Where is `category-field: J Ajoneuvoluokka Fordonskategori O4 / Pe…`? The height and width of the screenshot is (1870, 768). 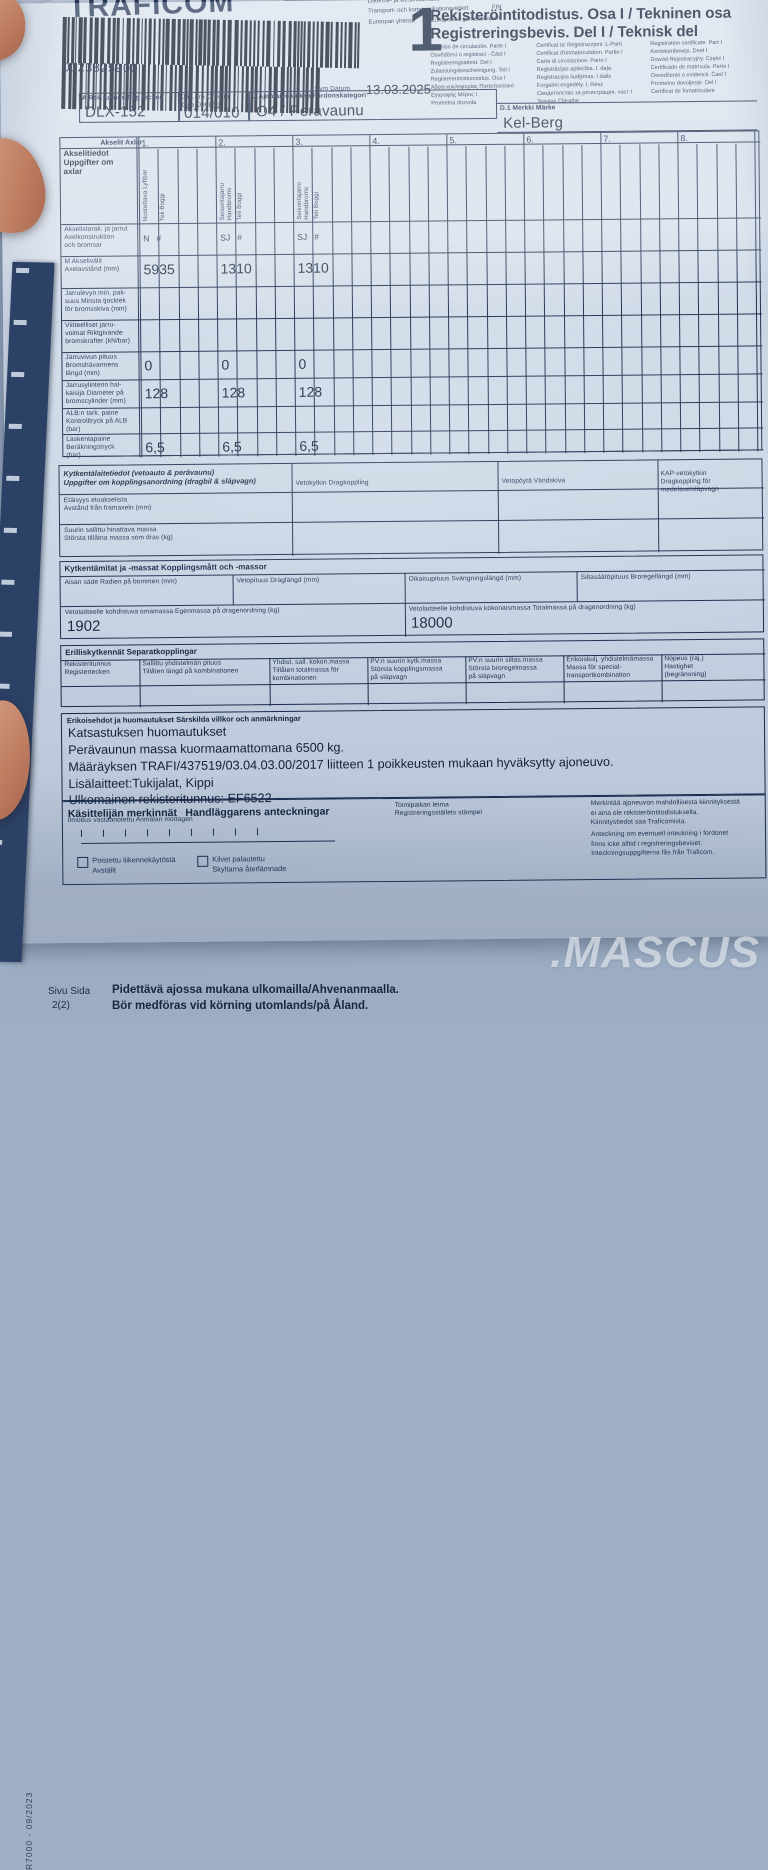 category-field: J Ajoneuvoluokka Fordonskategori O4 / Pe… is located at coordinates (373, 105).